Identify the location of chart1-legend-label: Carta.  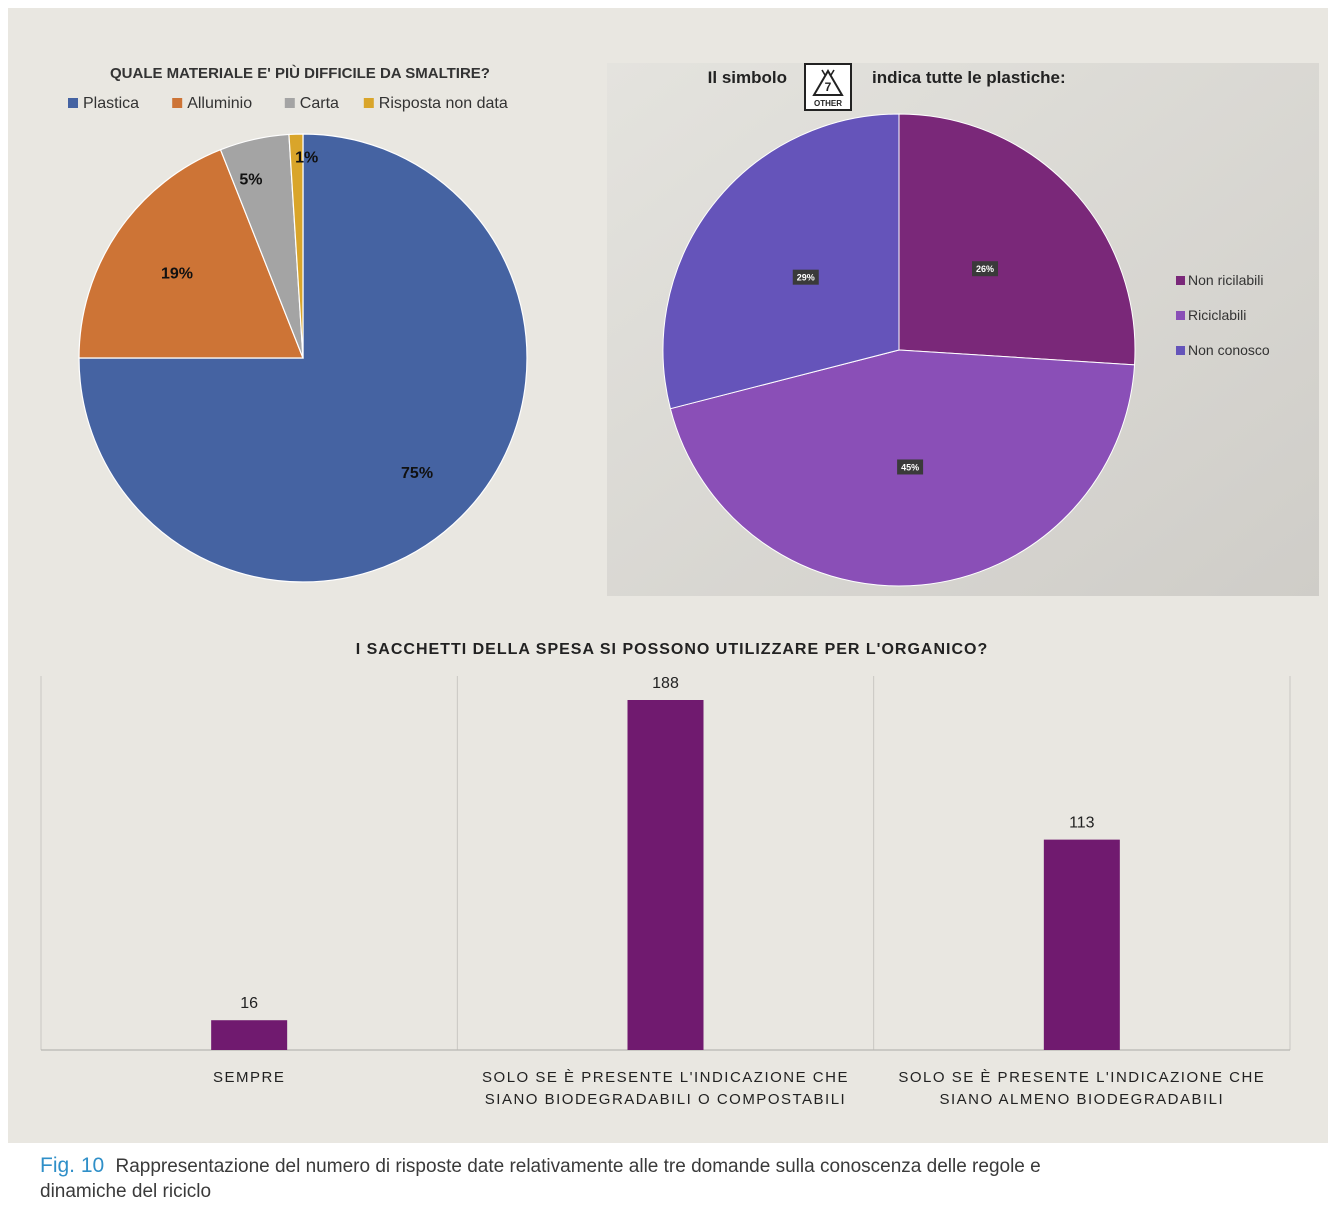
(319, 103).